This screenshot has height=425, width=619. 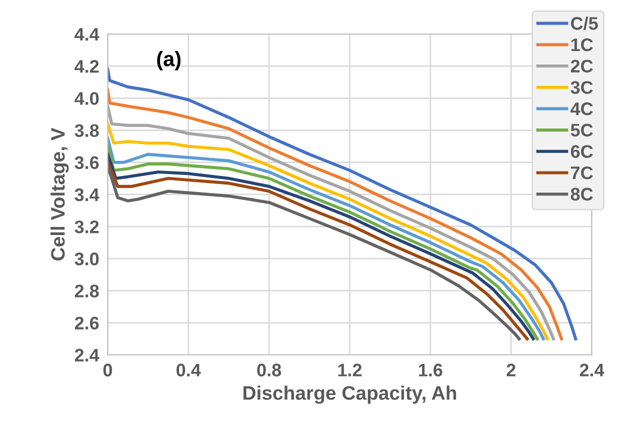 What do you see at coordinates (87, 355) in the screenshot?
I see `y-tick-label: 2.4` at bounding box center [87, 355].